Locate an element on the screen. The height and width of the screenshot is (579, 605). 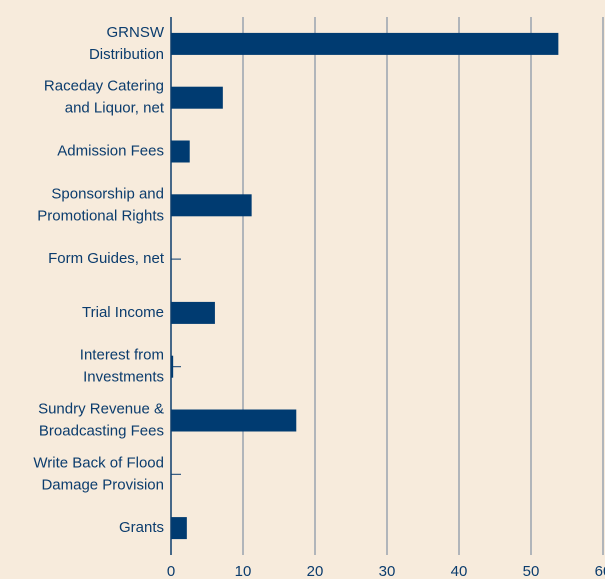
y-tick-label-line: Damage Provision is located at coordinates (102, 484).